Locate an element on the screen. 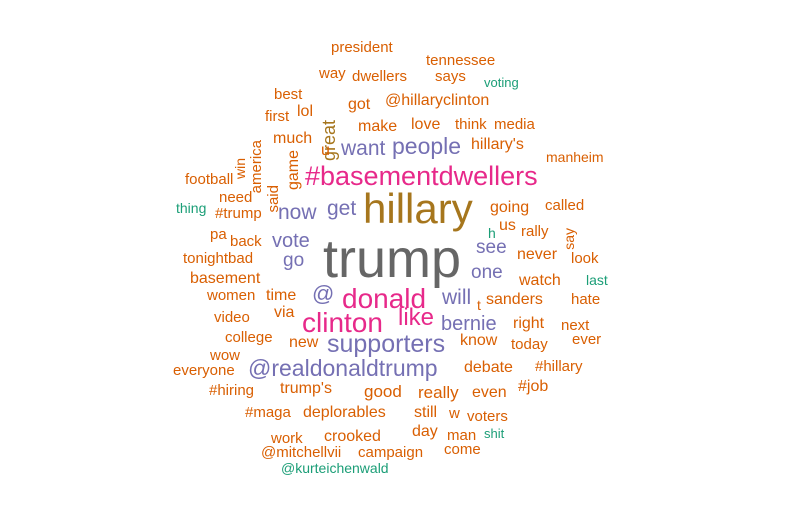 This screenshot has height=513, width=796. word-t: t is located at coordinates (479, 305).